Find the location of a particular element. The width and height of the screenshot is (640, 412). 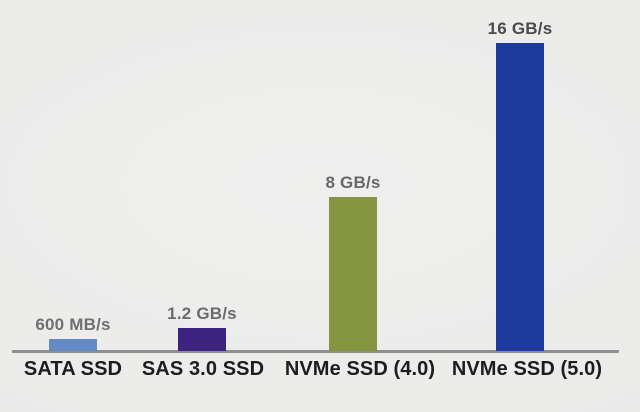

category-label-sas-3-0-ssd: SAS 3.0 SSD is located at coordinates (203, 369).